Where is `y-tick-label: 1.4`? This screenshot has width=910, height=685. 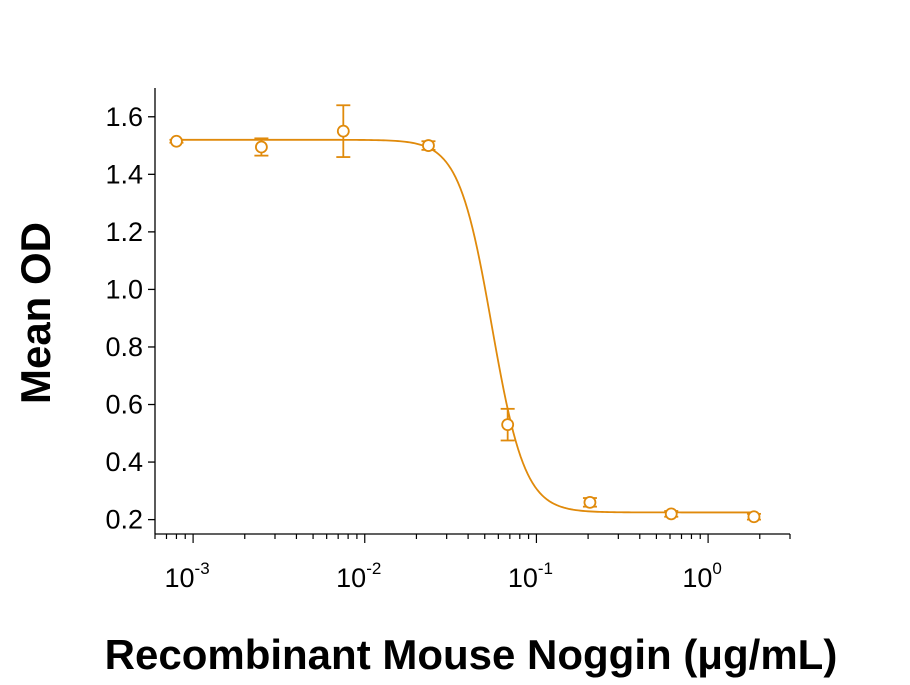
y-tick-label: 1.4 is located at coordinates (124, 174).